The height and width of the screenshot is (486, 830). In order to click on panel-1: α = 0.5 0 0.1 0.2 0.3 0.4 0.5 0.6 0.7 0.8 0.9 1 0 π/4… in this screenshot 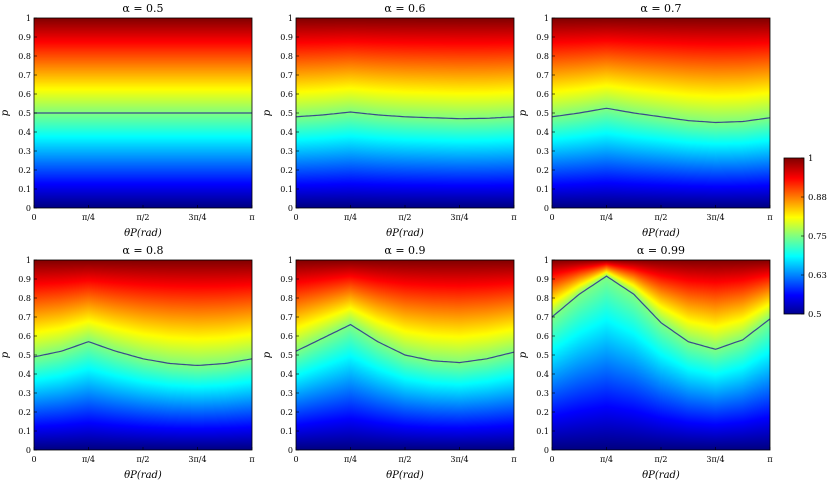, I will do `click(127, 120)`.